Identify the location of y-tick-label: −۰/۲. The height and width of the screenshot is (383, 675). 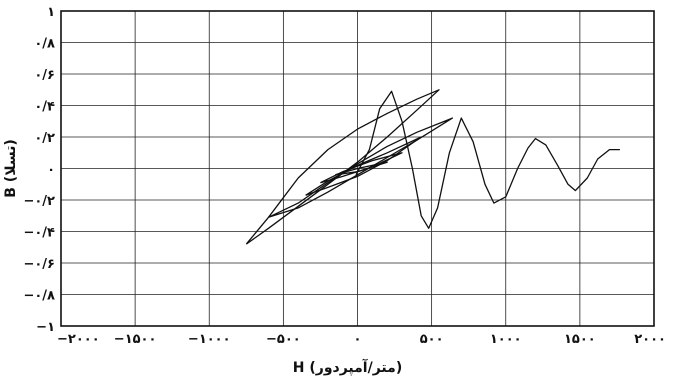
(39, 201).